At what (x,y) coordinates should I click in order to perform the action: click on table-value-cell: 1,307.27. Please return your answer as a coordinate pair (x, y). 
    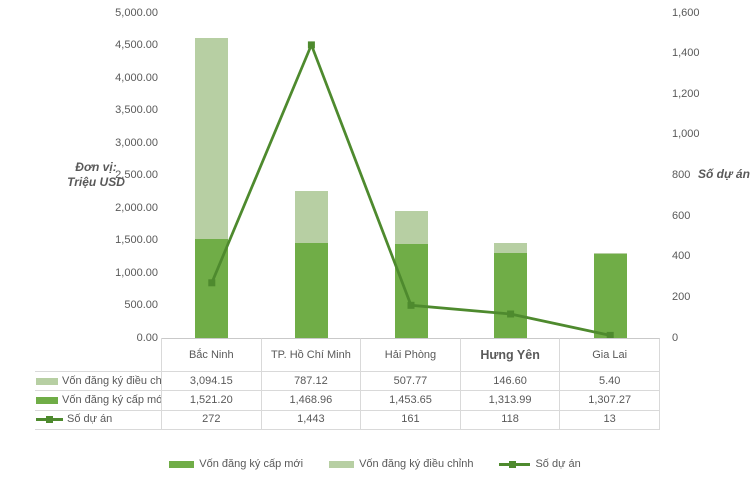
    Looking at the image, I should click on (610, 401).